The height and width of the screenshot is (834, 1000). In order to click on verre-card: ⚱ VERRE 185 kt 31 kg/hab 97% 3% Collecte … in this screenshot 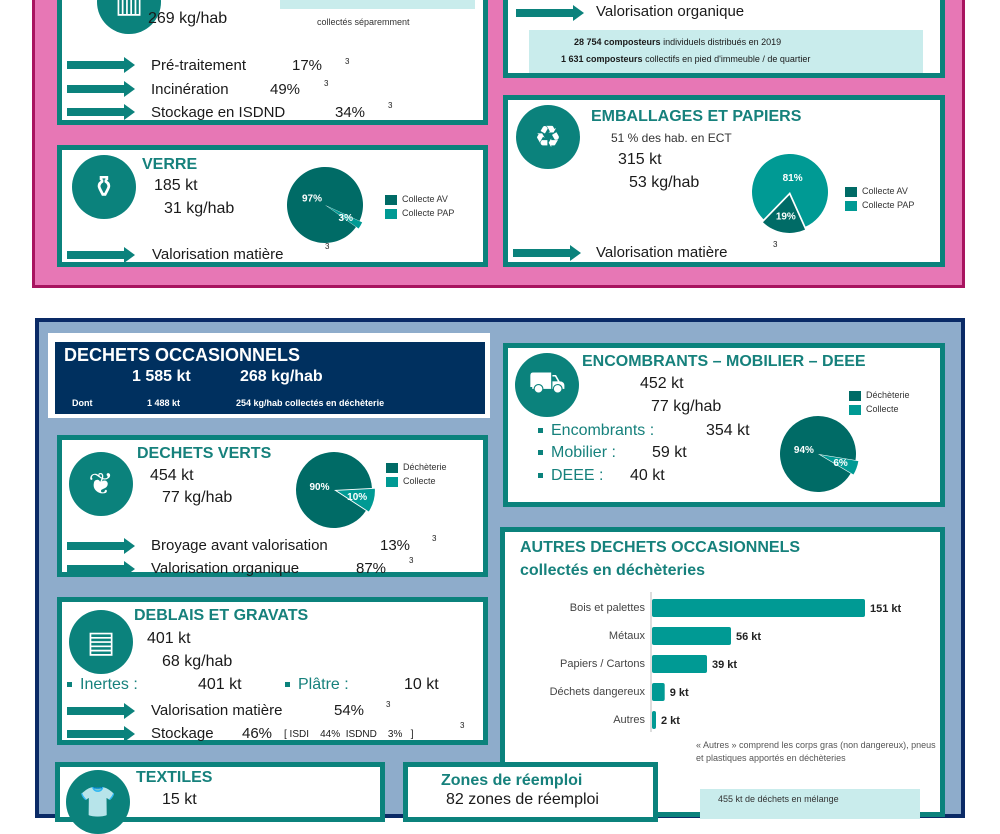, I will do `click(272, 206)`.